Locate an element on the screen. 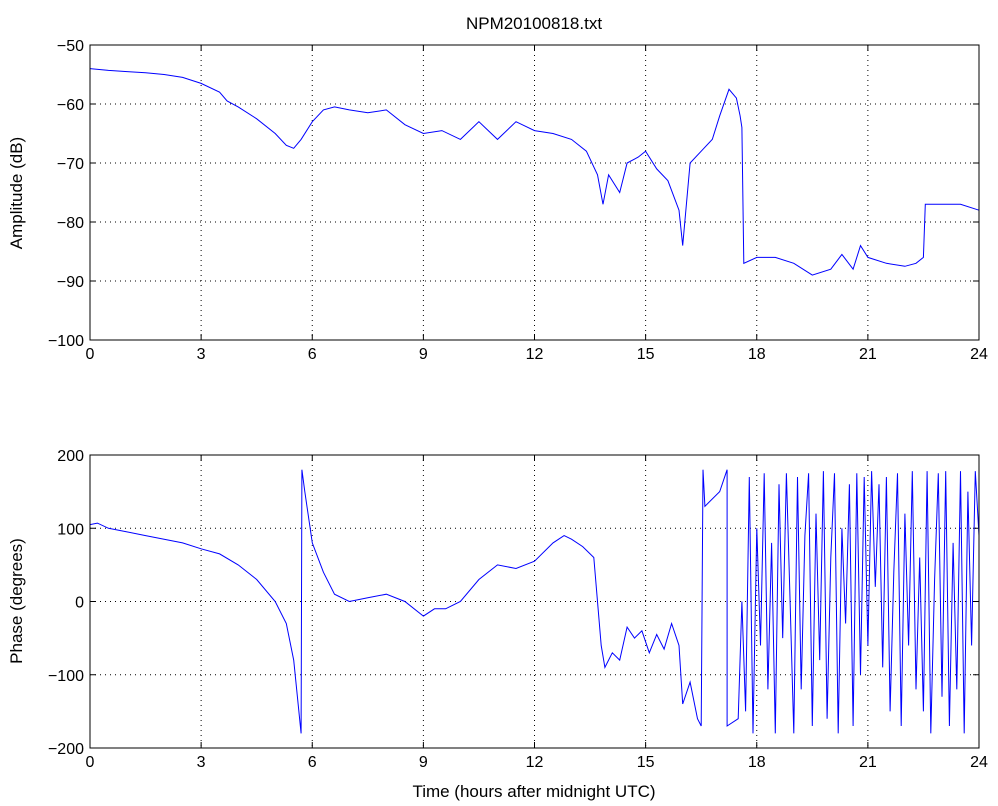 This screenshot has width=998, height=806. phase-x-tick-label: 6 is located at coordinates (312, 762).